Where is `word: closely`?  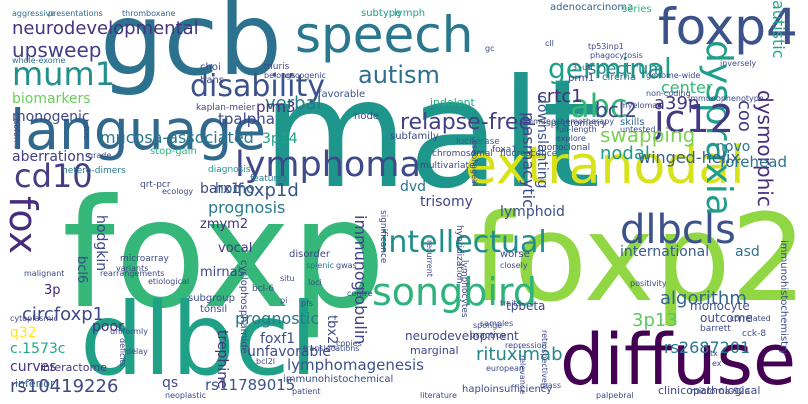
word: closely is located at coordinates (514, 265).